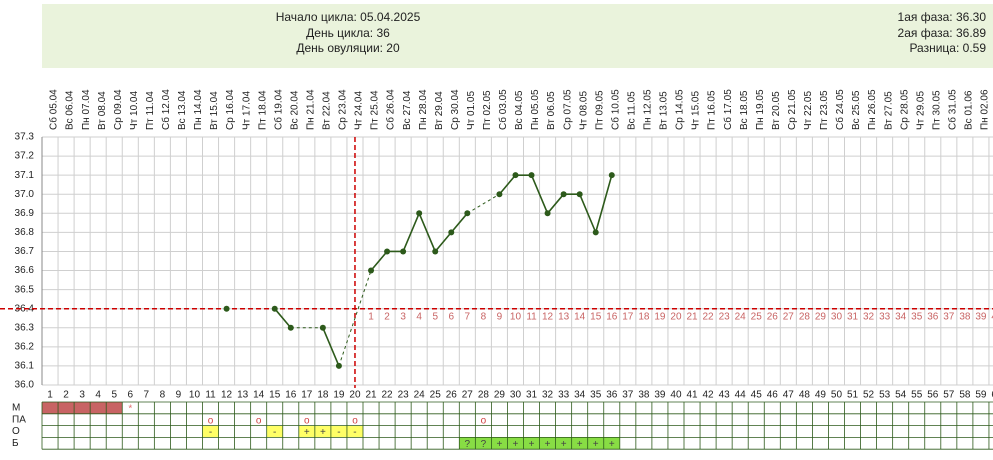  Describe the element at coordinates (455, 109) in the screenshot. I see `date-label: Ср 30.04` at that location.